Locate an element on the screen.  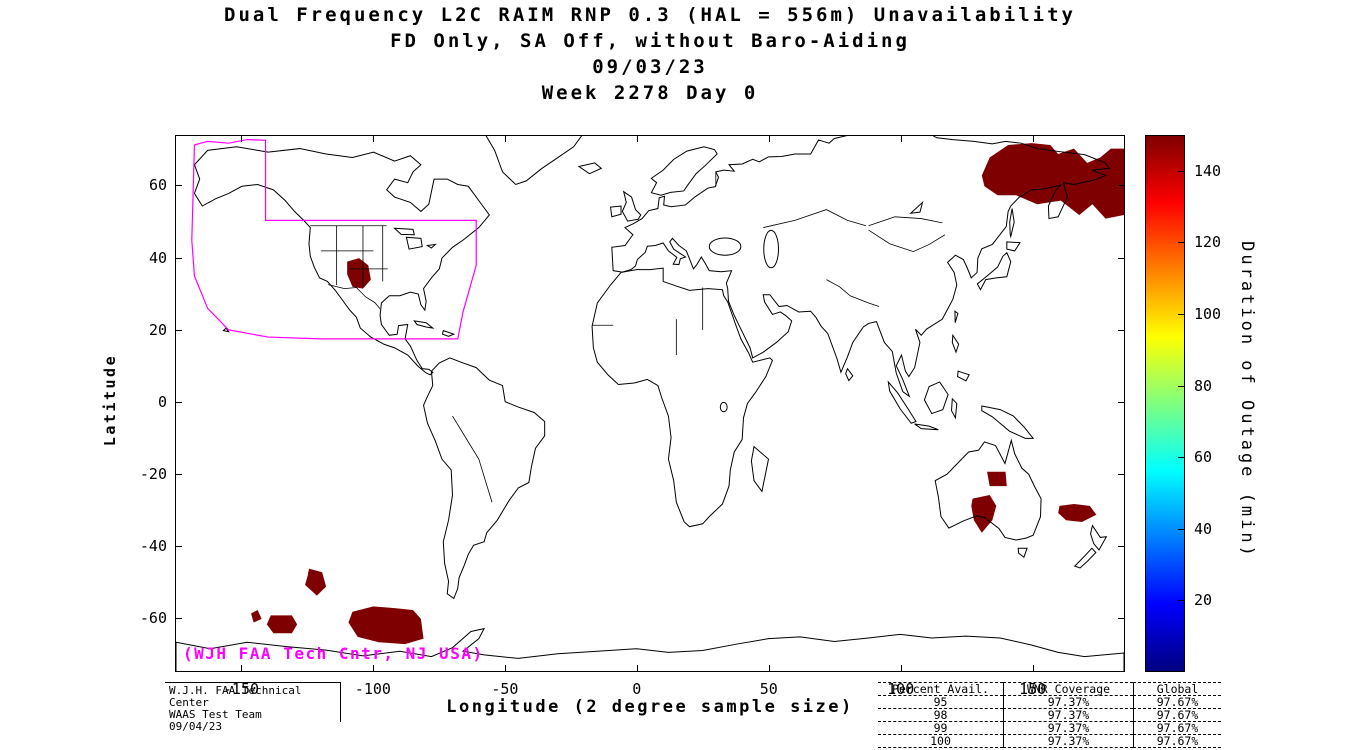
lake-ontario-erie is located at coordinates (431, 246).